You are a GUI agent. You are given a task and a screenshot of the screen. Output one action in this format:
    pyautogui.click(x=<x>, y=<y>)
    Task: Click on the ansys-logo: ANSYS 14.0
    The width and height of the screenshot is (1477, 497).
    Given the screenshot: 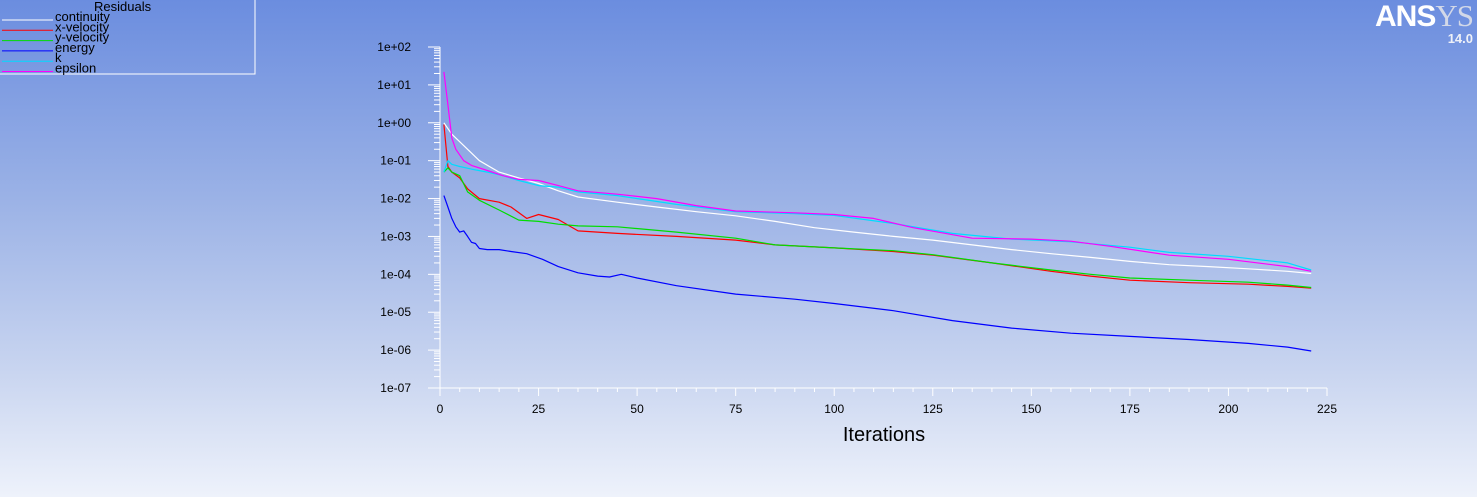 What is the action you would take?
    pyautogui.click(x=1424, y=23)
    